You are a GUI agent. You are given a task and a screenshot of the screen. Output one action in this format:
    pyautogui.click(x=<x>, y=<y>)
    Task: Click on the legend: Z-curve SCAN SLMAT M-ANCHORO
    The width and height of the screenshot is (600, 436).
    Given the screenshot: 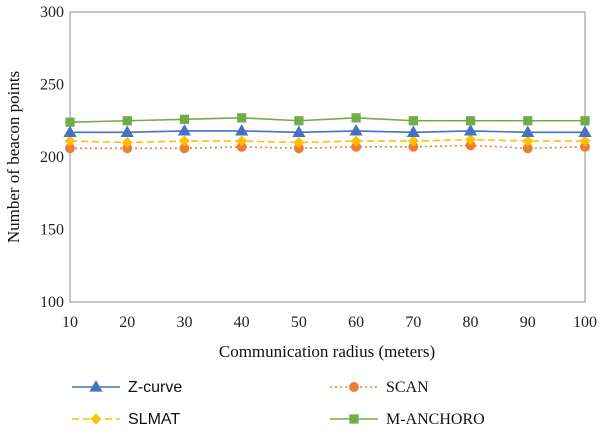 What is the action you would take?
    pyautogui.click(x=278, y=403)
    